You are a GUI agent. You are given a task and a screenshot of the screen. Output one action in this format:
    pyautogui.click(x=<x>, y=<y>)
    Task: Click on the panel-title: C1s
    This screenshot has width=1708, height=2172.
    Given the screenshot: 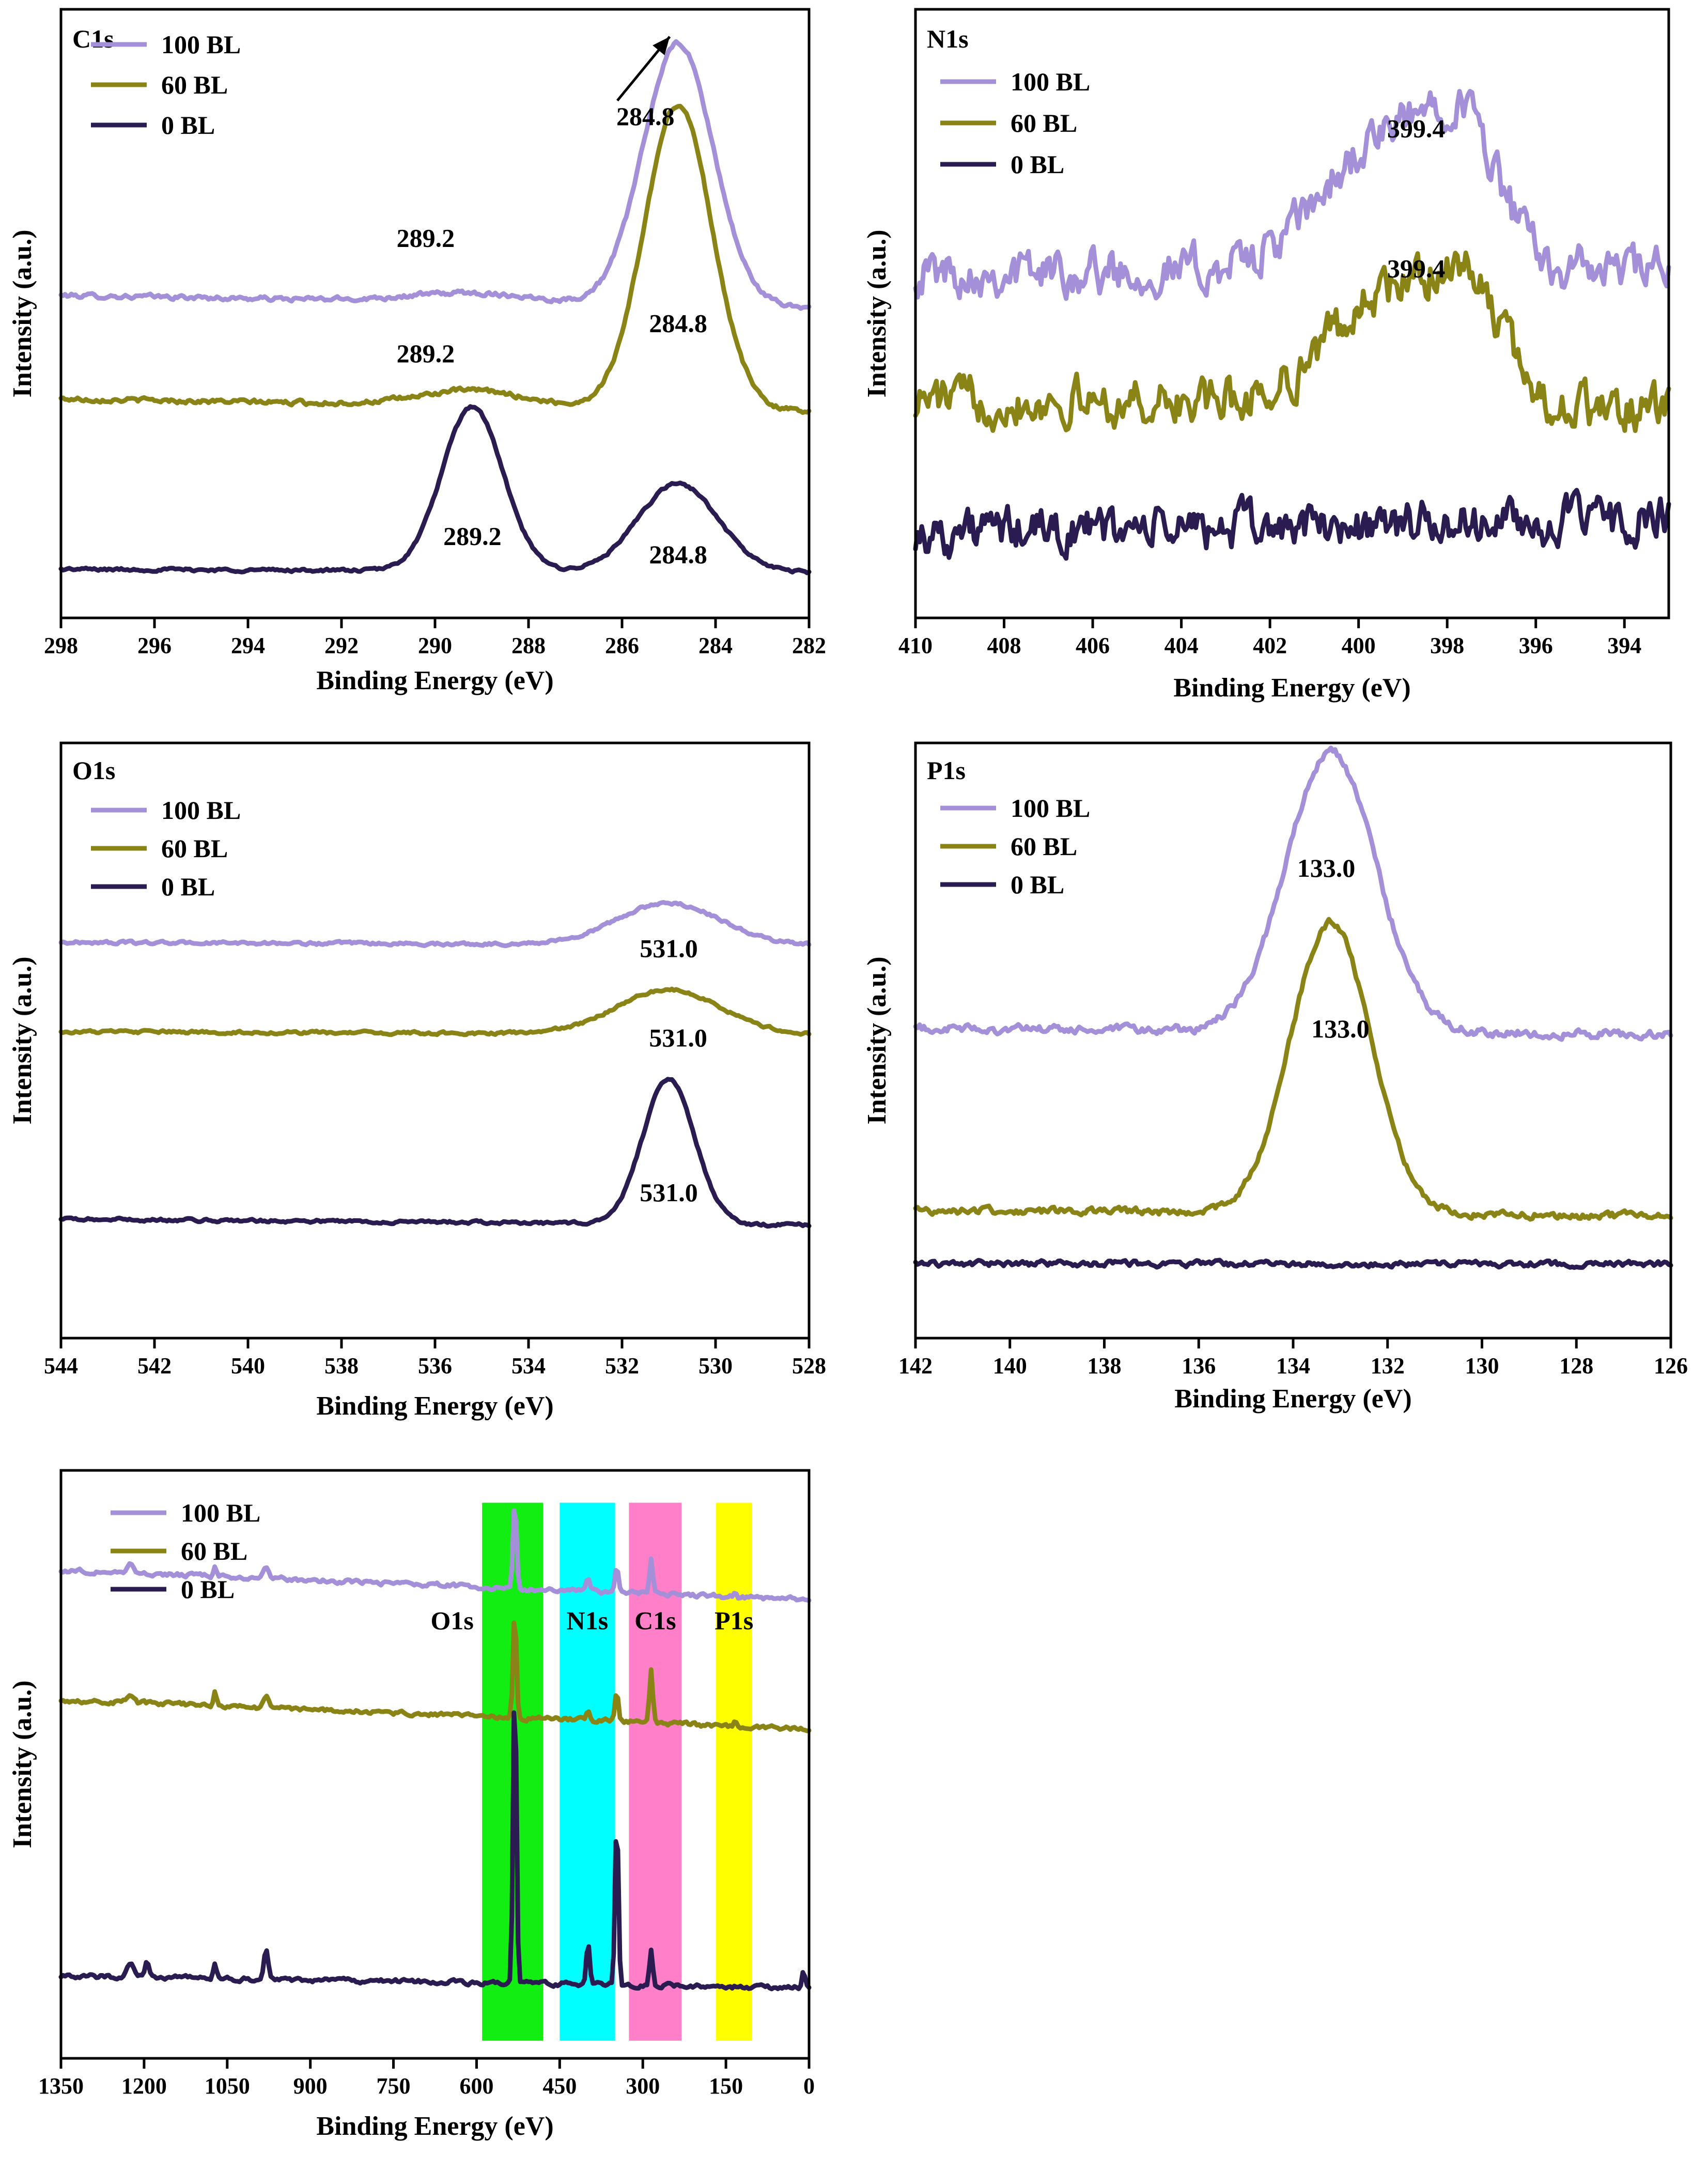 What is the action you would take?
    pyautogui.click(x=93, y=38)
    